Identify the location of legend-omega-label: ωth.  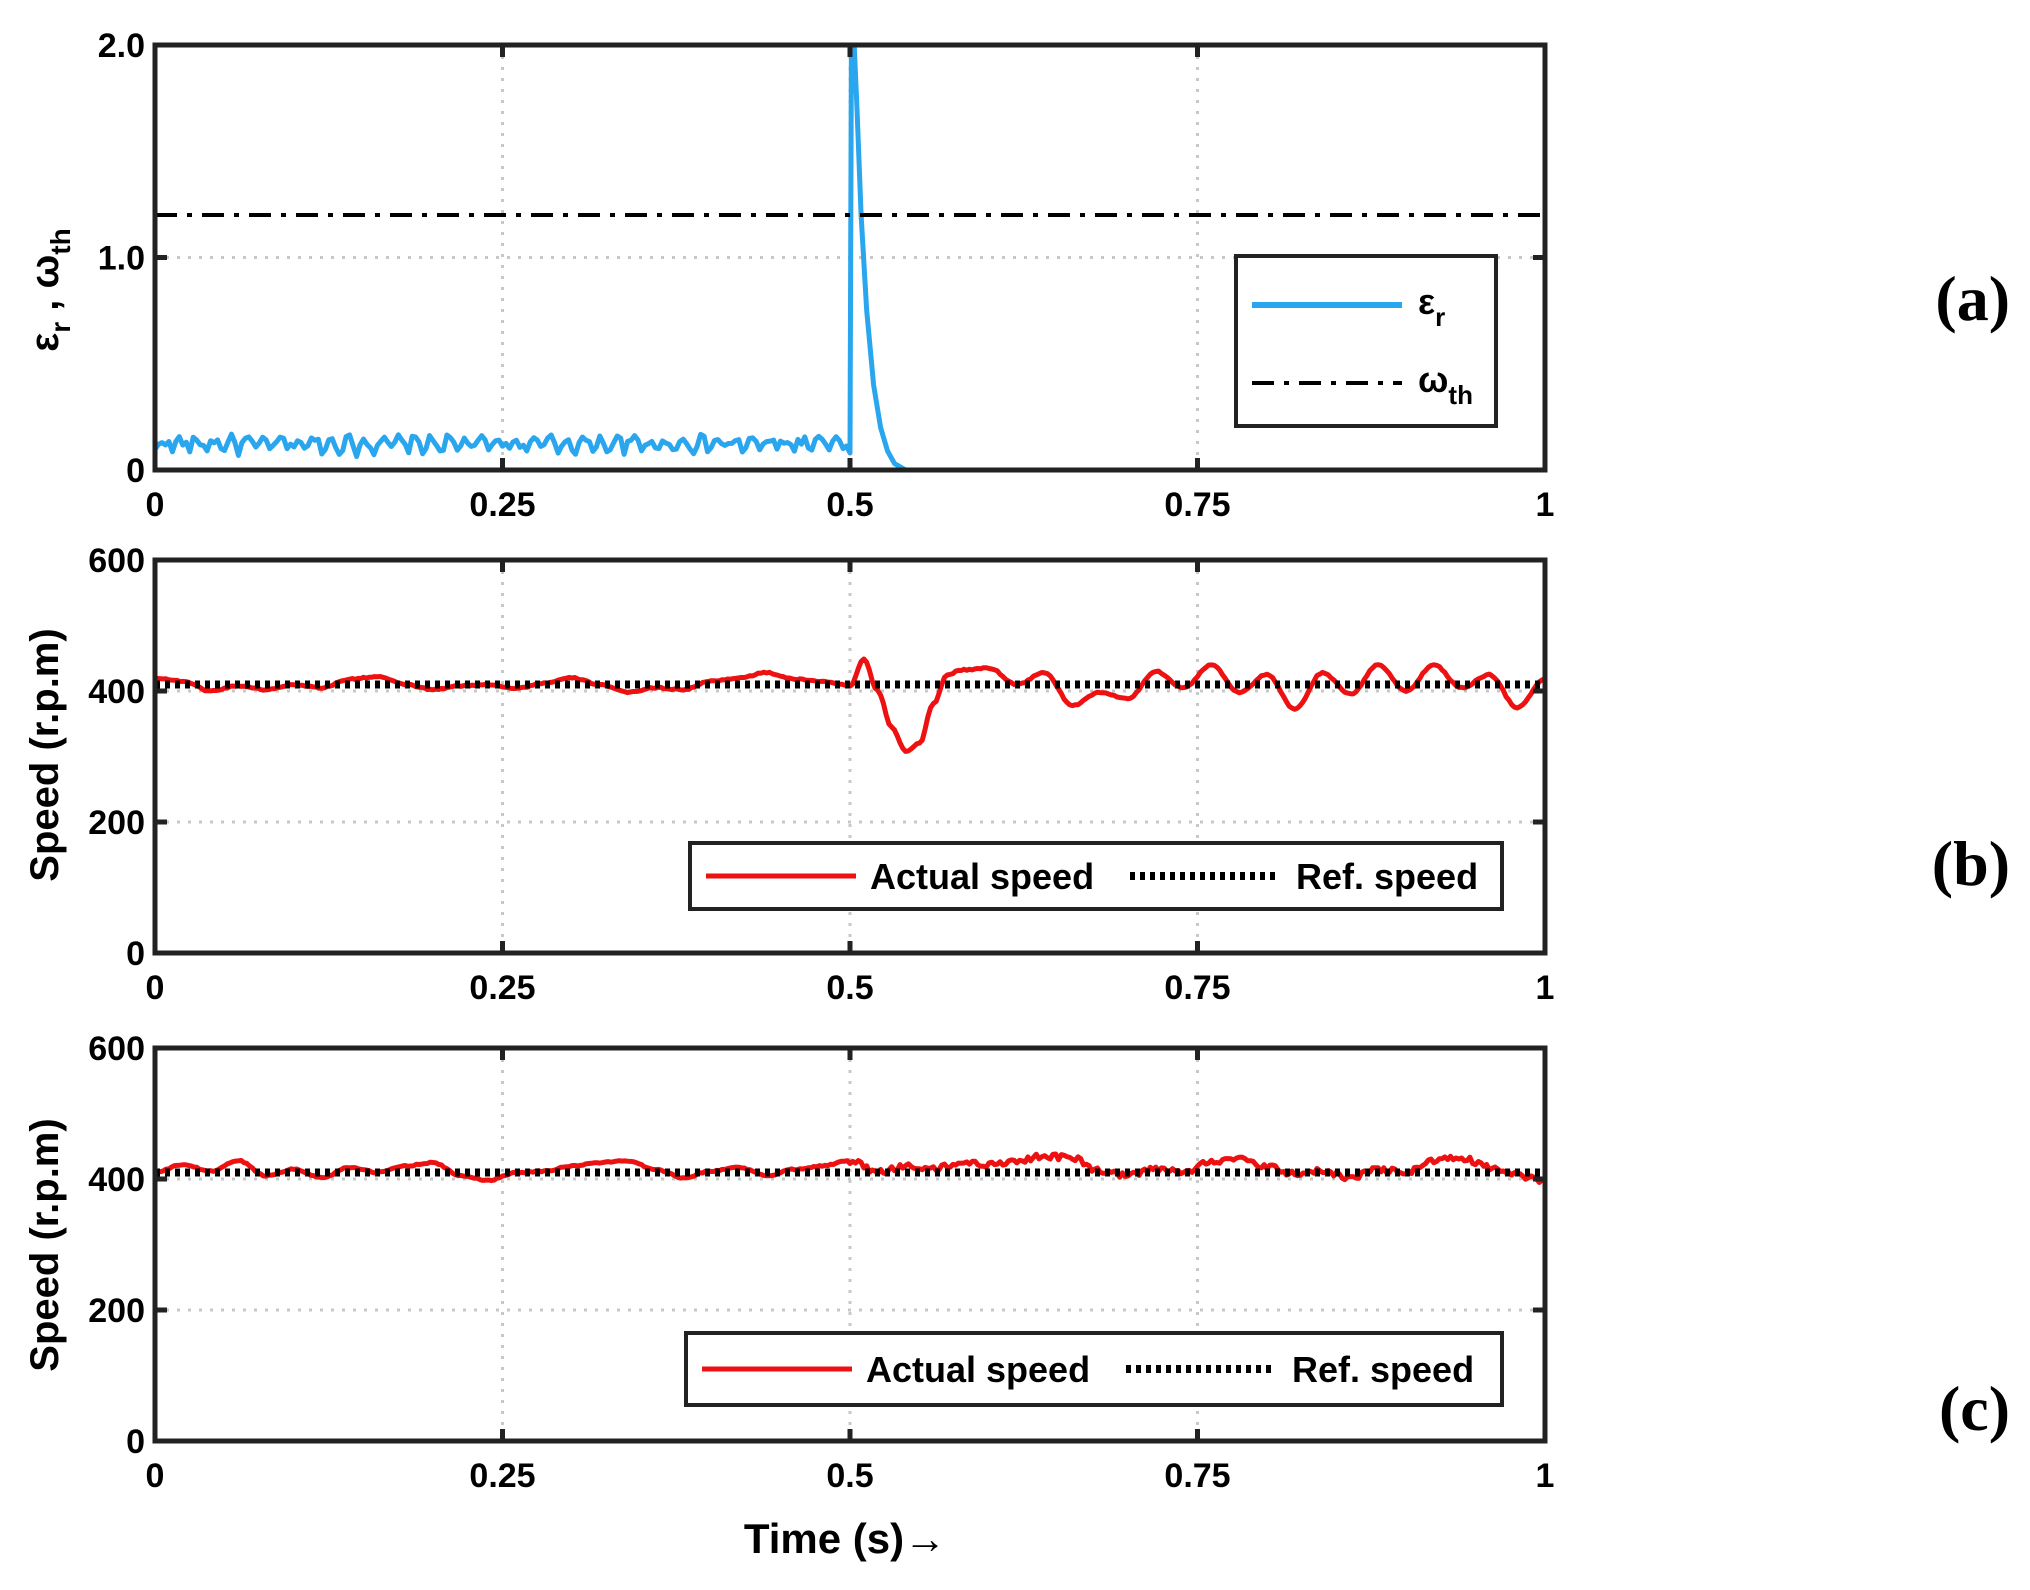
(1445, 384).